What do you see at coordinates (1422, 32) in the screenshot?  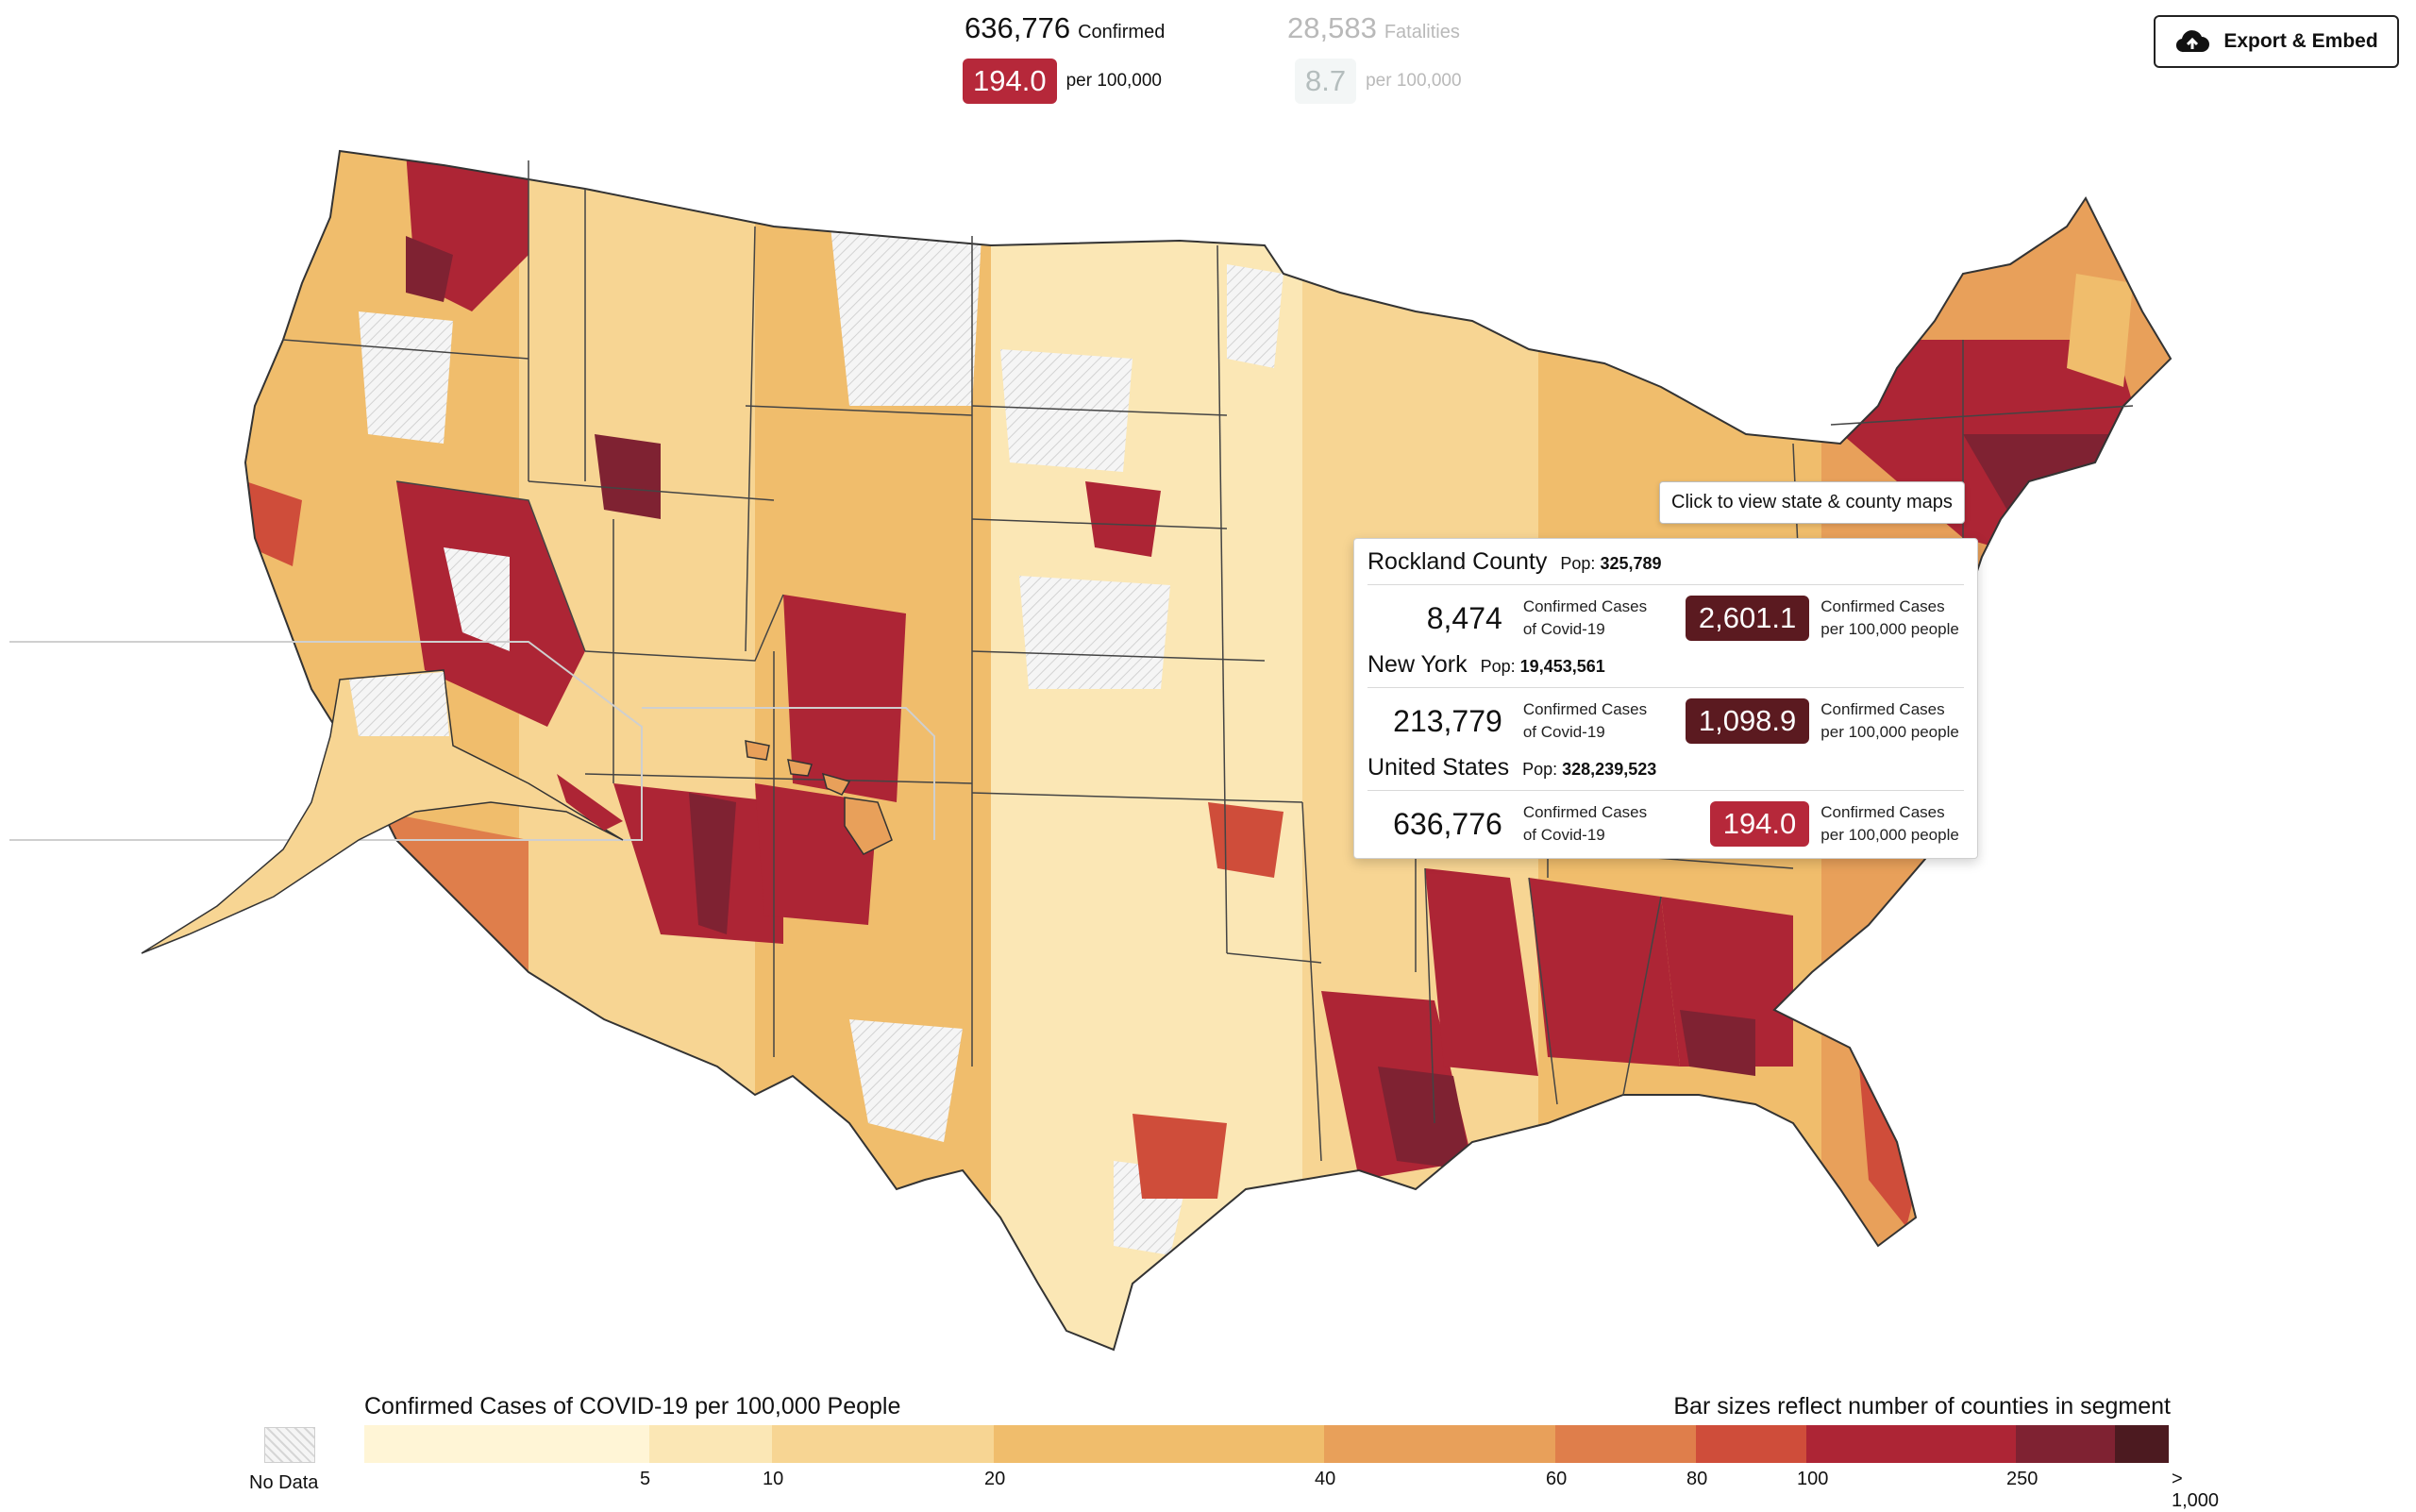 I see `fatalities-label: Fatalities` at bounding box center [1422, 32].